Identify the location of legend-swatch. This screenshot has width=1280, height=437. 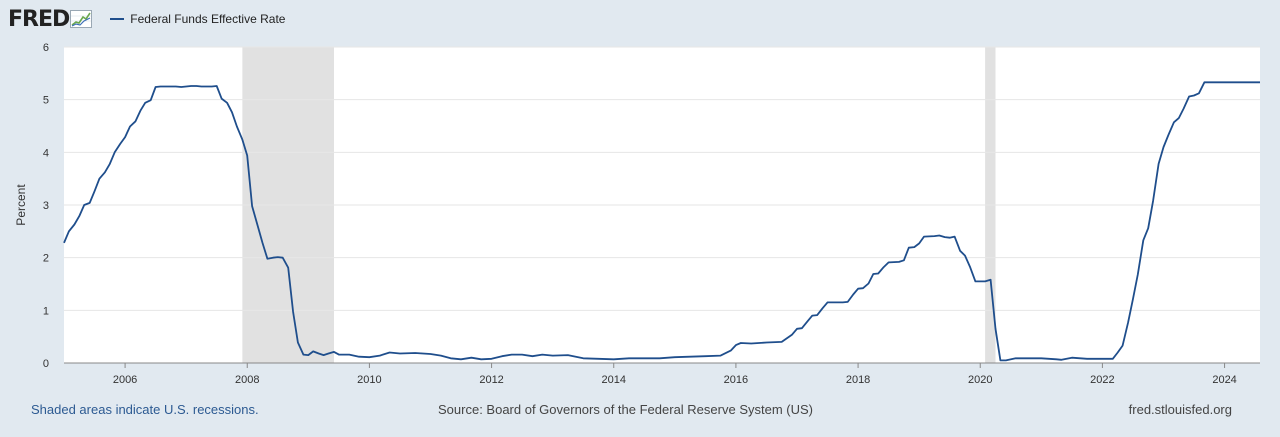
(117, 19).